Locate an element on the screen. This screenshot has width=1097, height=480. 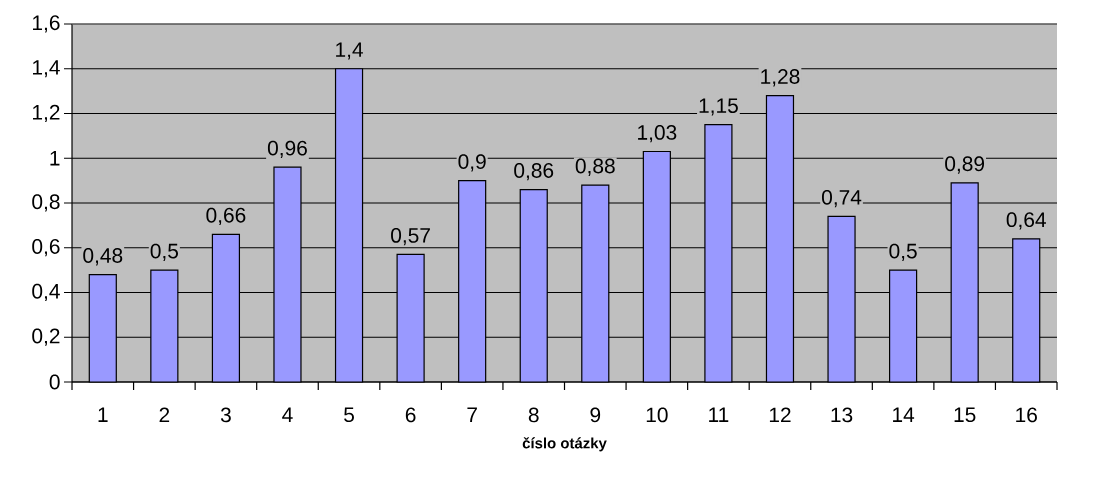
x-tick-label: 3 is located at coordinates (225, 415).